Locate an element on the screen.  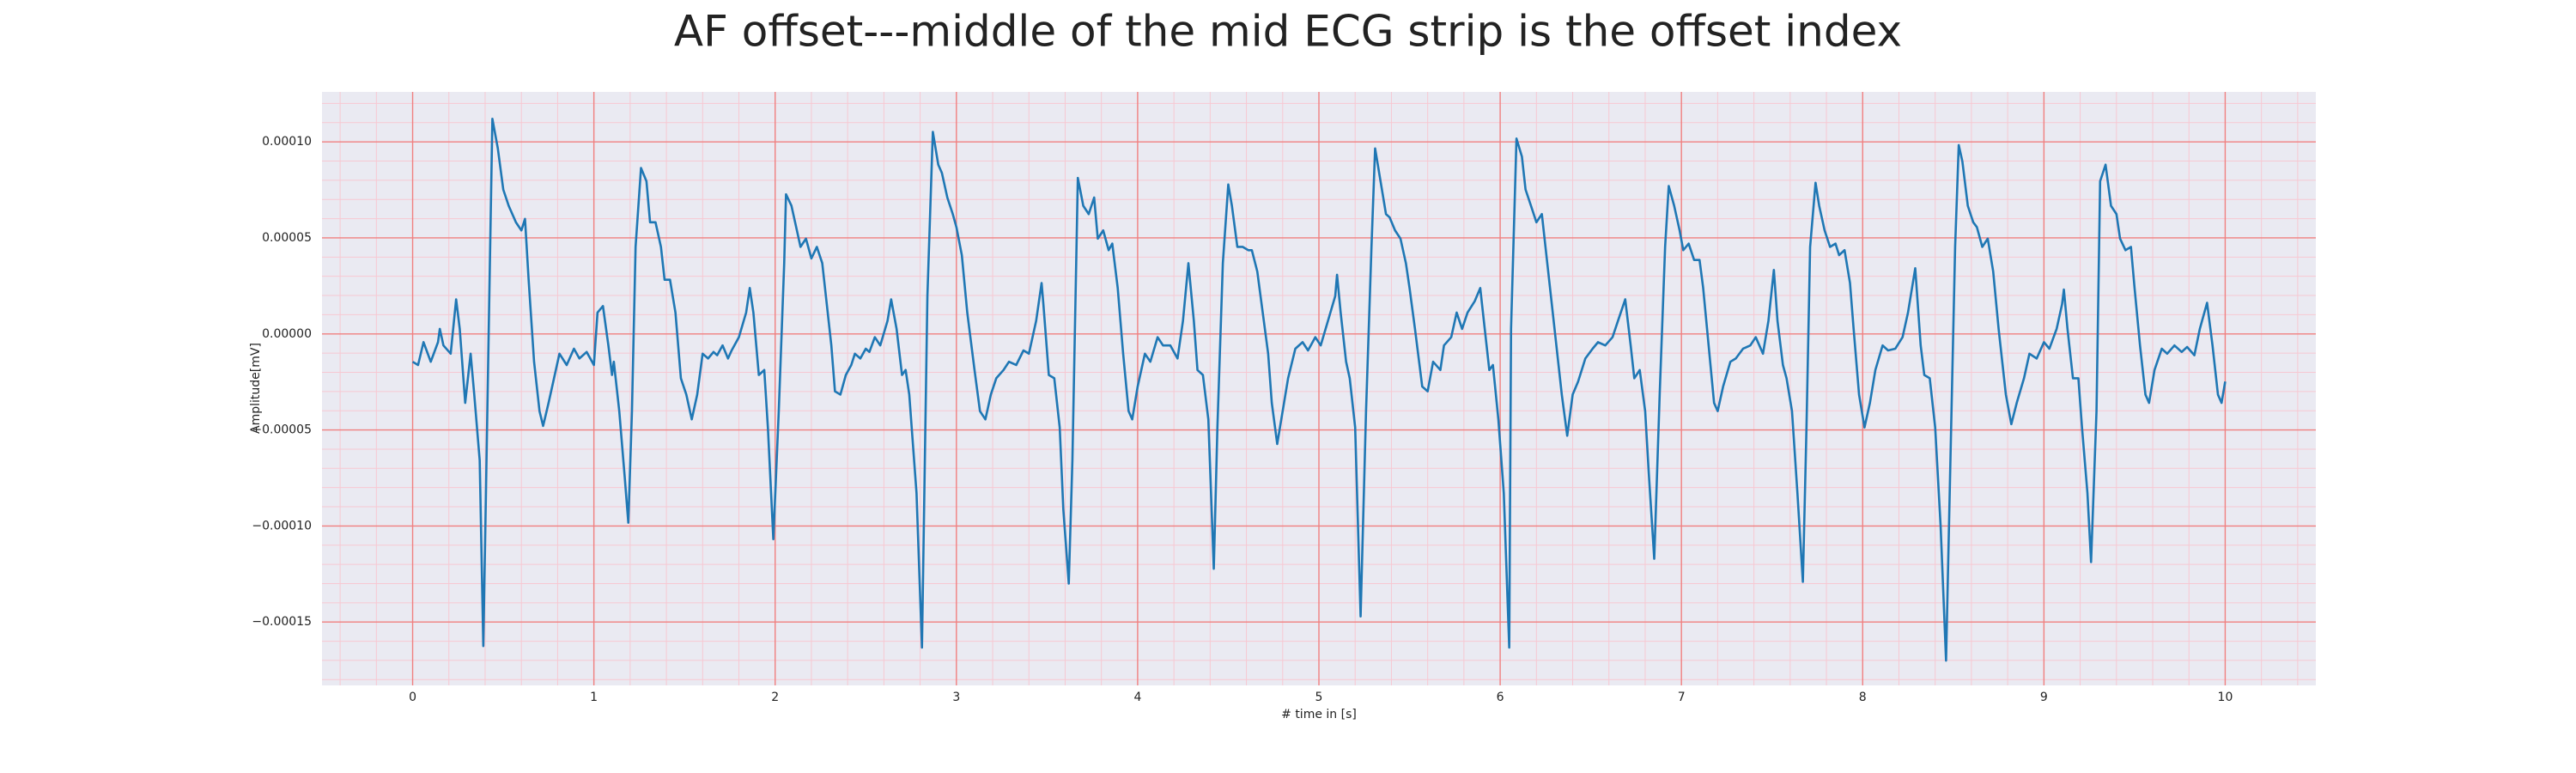
y-tick-label: 0.00000 is located at coordinates (287, 334).